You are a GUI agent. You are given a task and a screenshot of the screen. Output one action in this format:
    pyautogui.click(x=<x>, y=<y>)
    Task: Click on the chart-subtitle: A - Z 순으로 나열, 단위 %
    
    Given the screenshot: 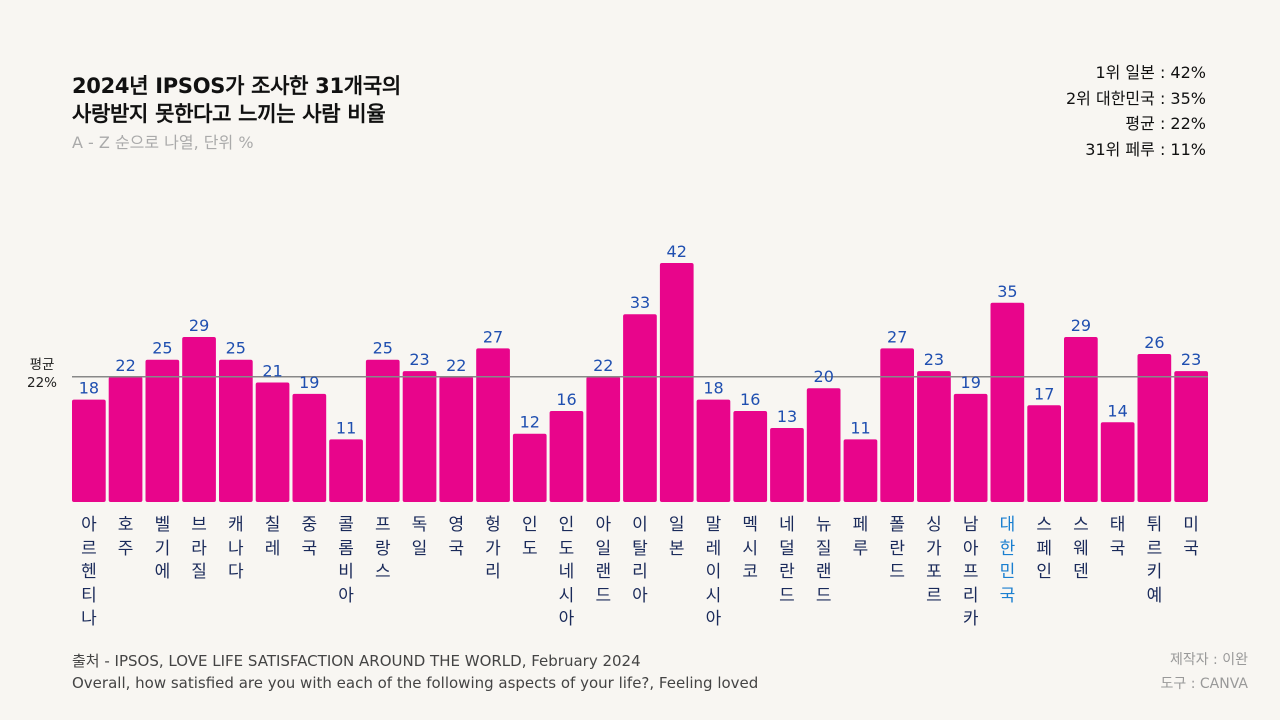 What is the action you would take?
    pyautogui.click(x=163, y=142)
    